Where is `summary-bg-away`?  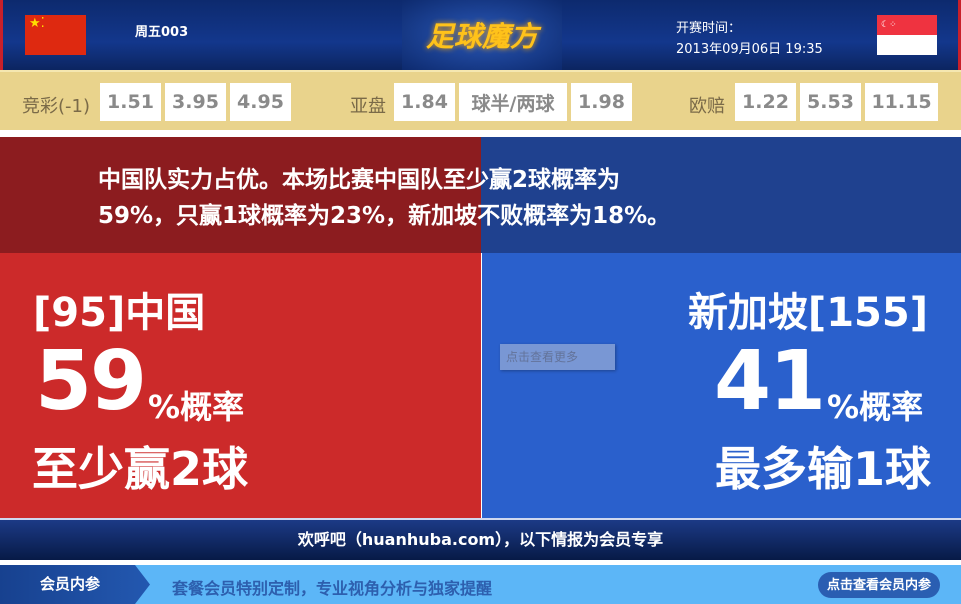
summary-bg-away is located at coordinates (721, 195).